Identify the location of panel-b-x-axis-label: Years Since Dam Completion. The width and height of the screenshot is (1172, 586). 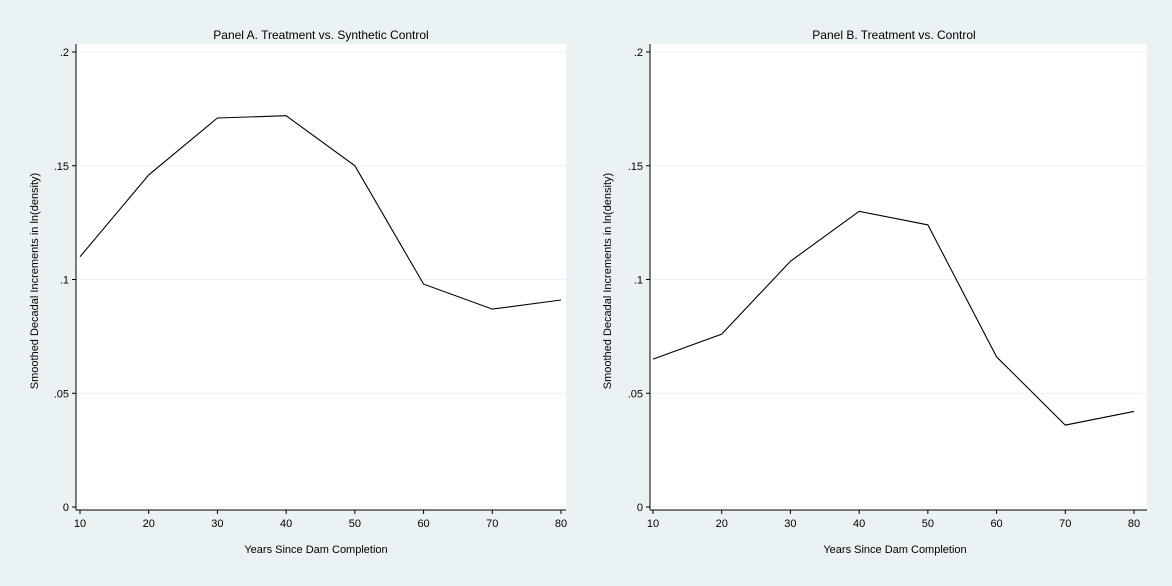
(894, 550).